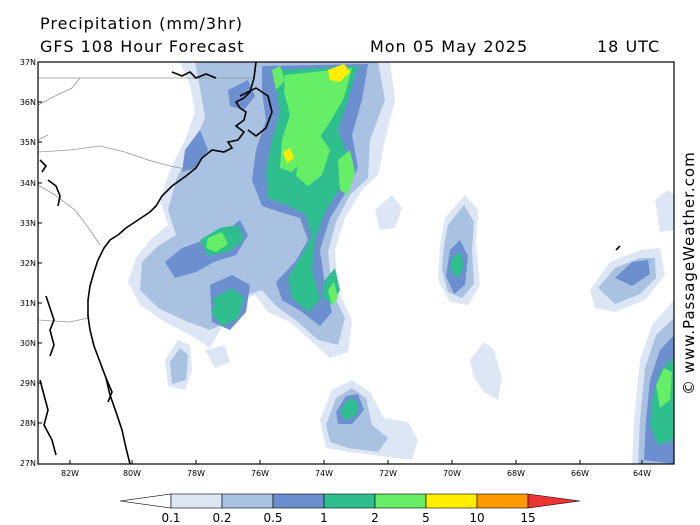  I want to click on forecast-date: Mon 05 May 2025, so click(449, 46).